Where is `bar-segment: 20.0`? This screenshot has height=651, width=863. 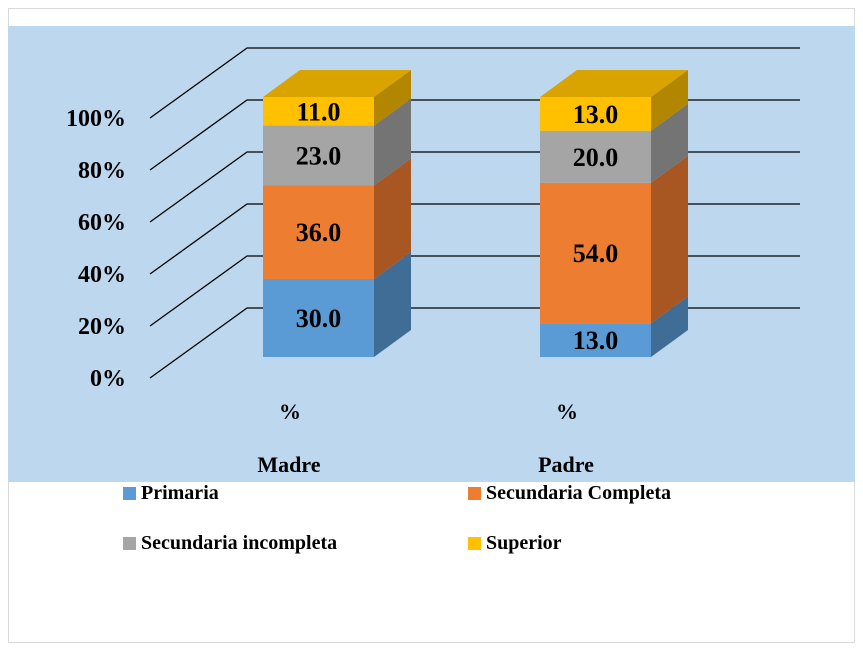 bar-segment: 20.0 is located at coordinates (614, 143).